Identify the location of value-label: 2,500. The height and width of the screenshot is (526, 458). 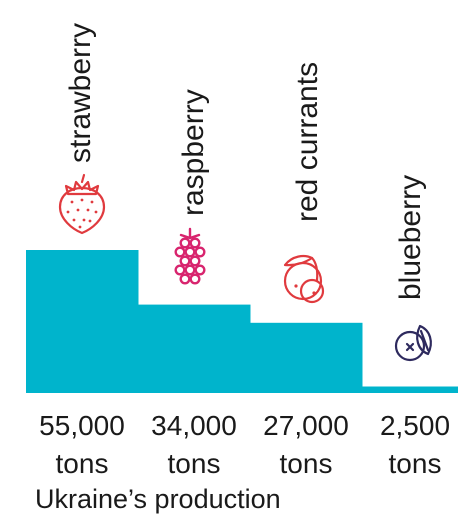
(415, 425).